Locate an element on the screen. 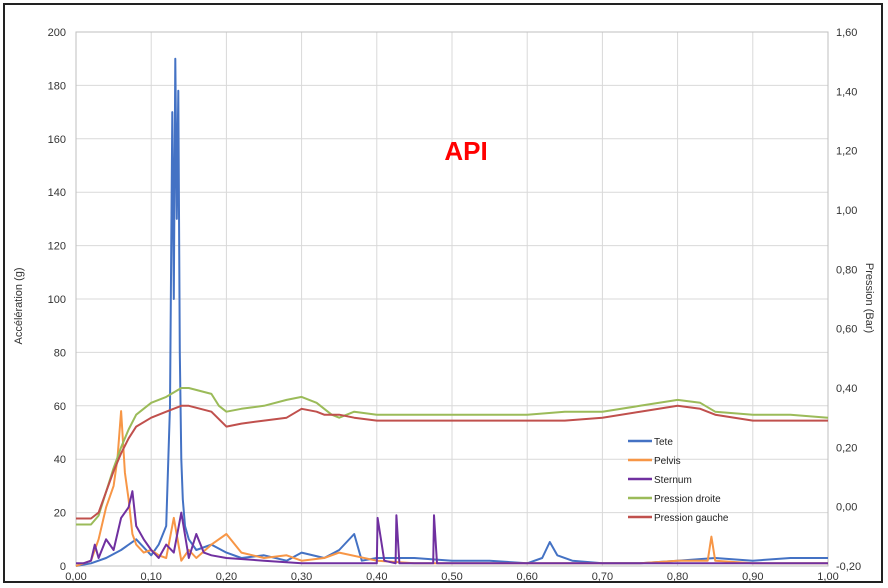 The image size is (888, 588). y2-tick-label: 0,40 is located at coordinates (846, 389).